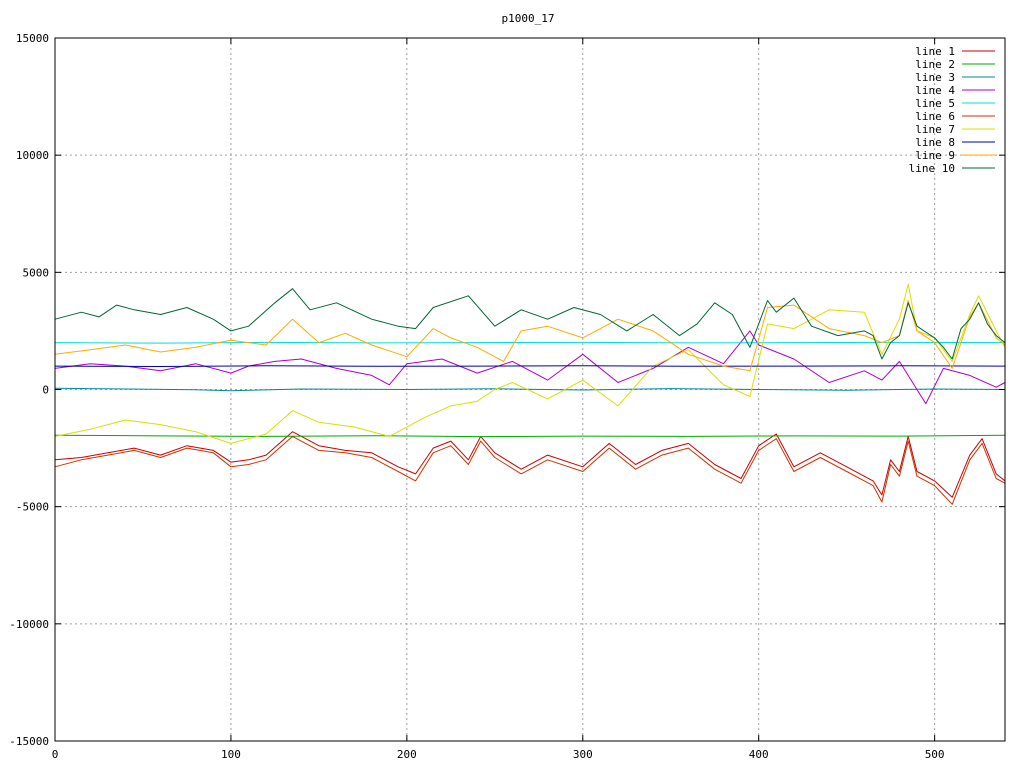 Image resolution: width=1024 pixels, height=772 pixels. I want to click on legend-label: line 7, so click(935, 129).